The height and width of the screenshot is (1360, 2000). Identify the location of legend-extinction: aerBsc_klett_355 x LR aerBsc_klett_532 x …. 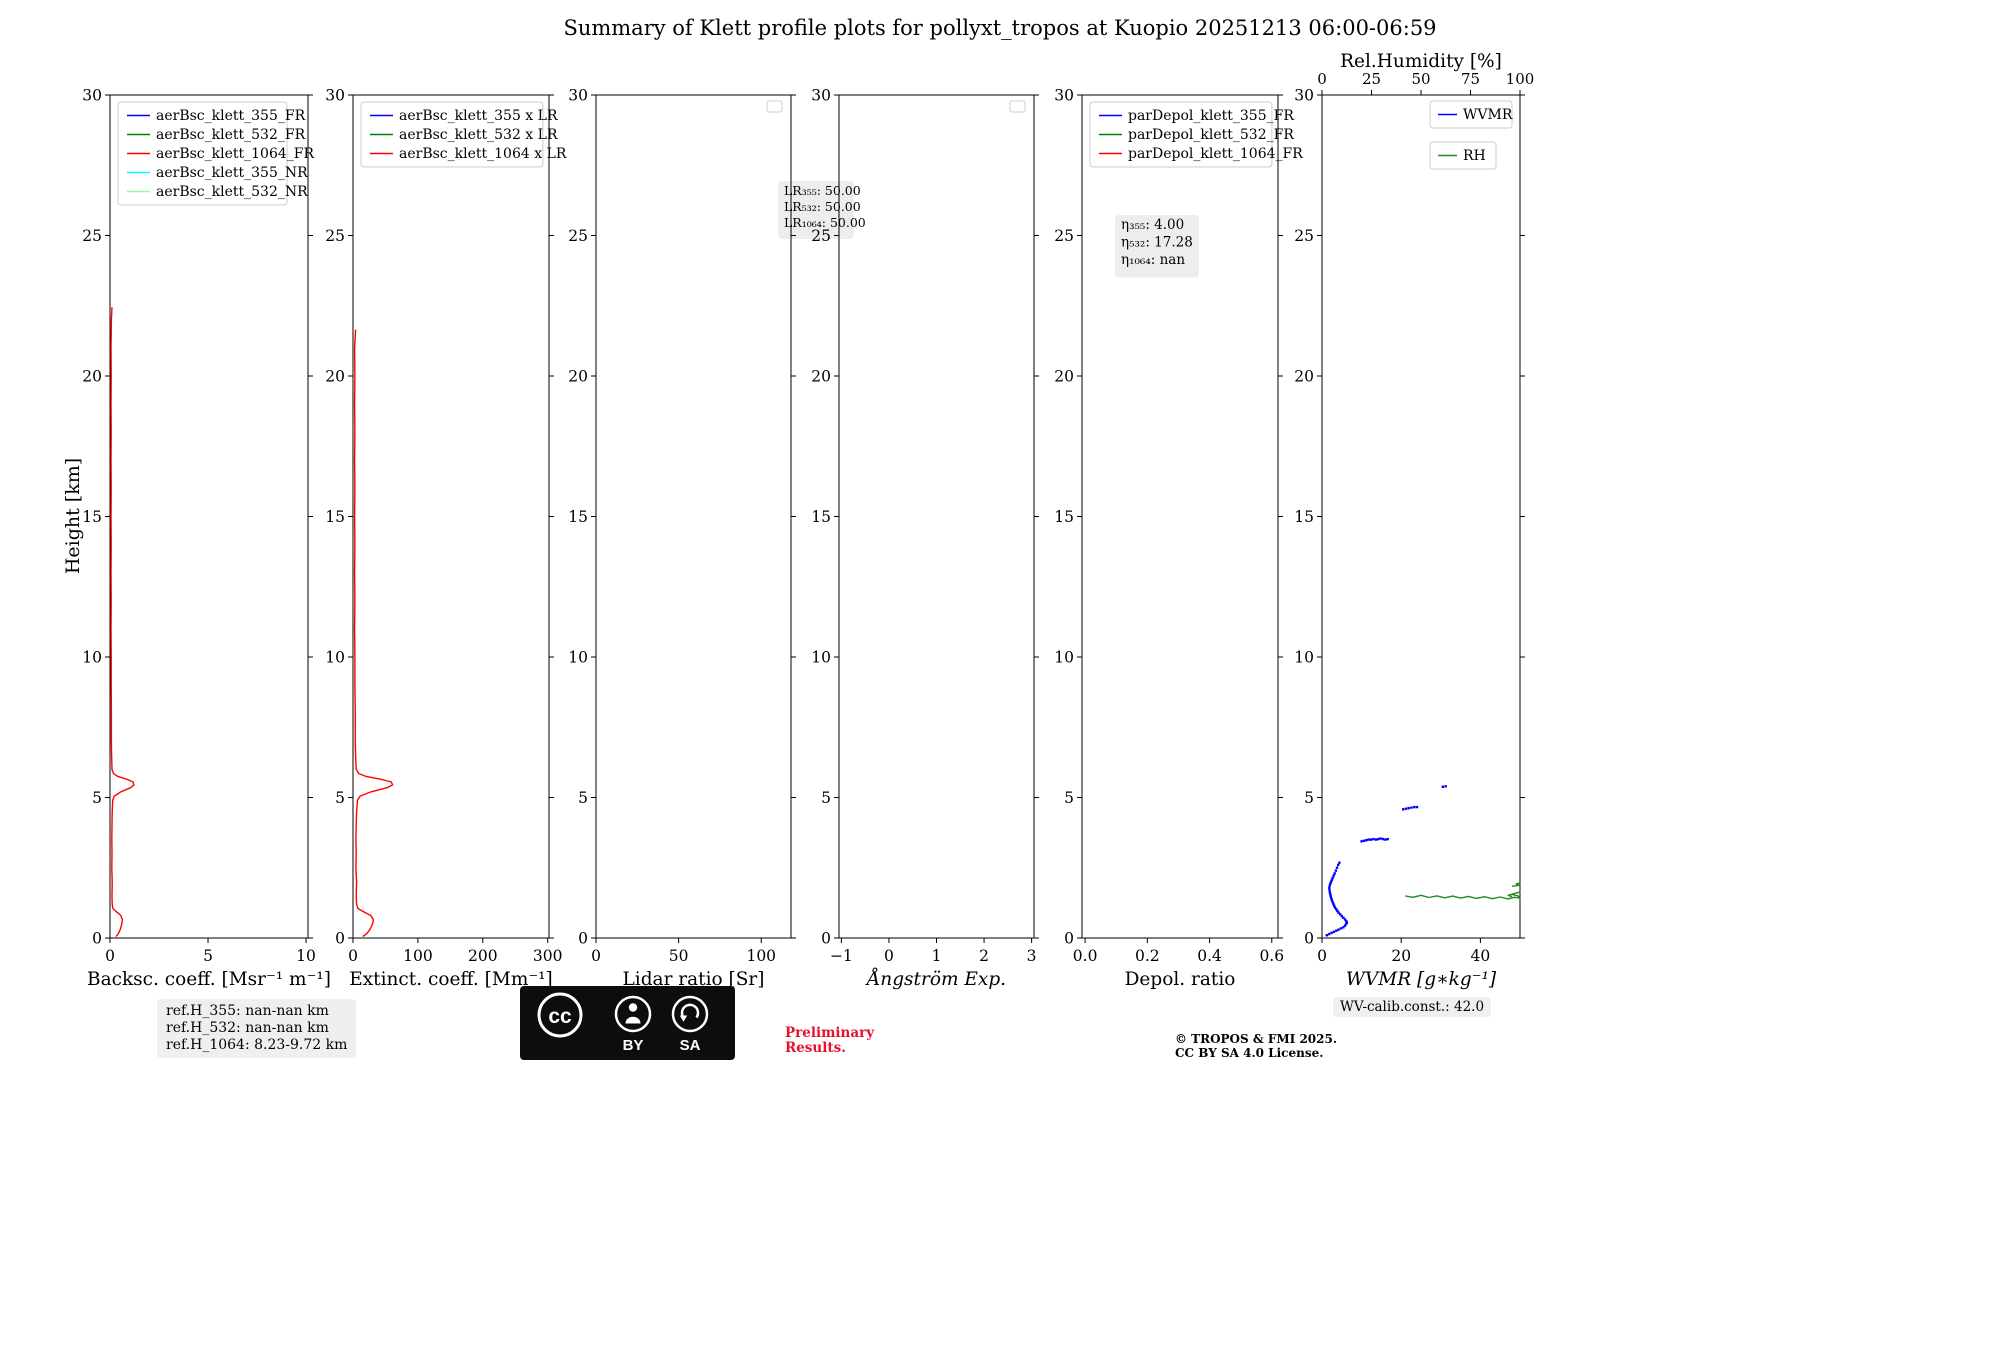
(463, 134).